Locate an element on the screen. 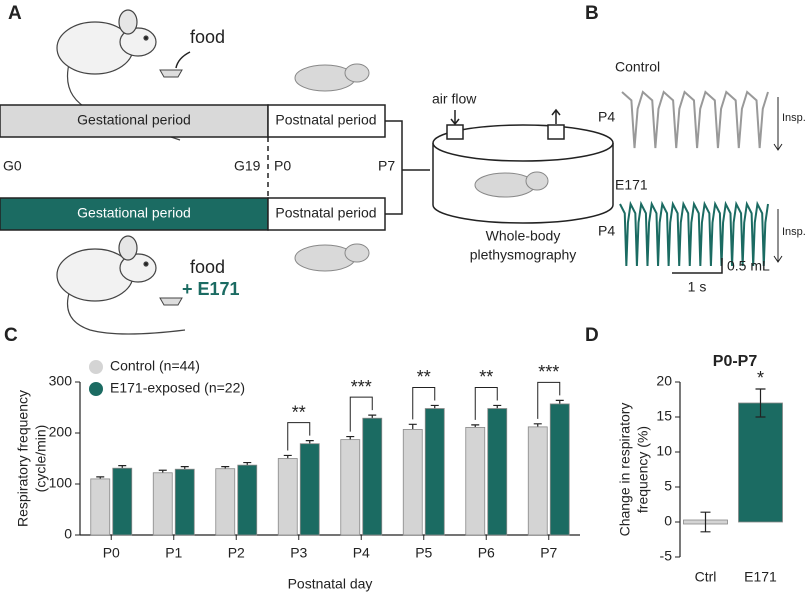  period-label: Gestational period is located at coordinates (134, 213).